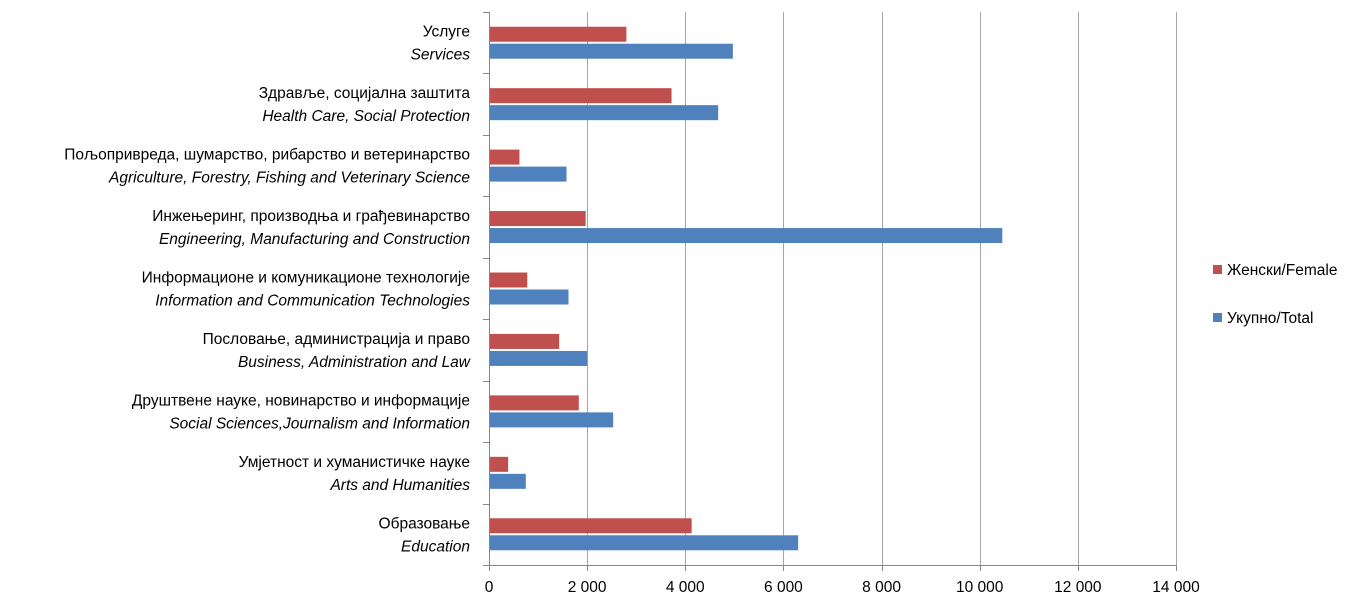 The image size is (1369, 603). What do you see at coordinates (306, 278) in the screenshot?
I see `category-label-cyrillic: Информационе и комуникационе технологије` at bounding box center [306, 278].